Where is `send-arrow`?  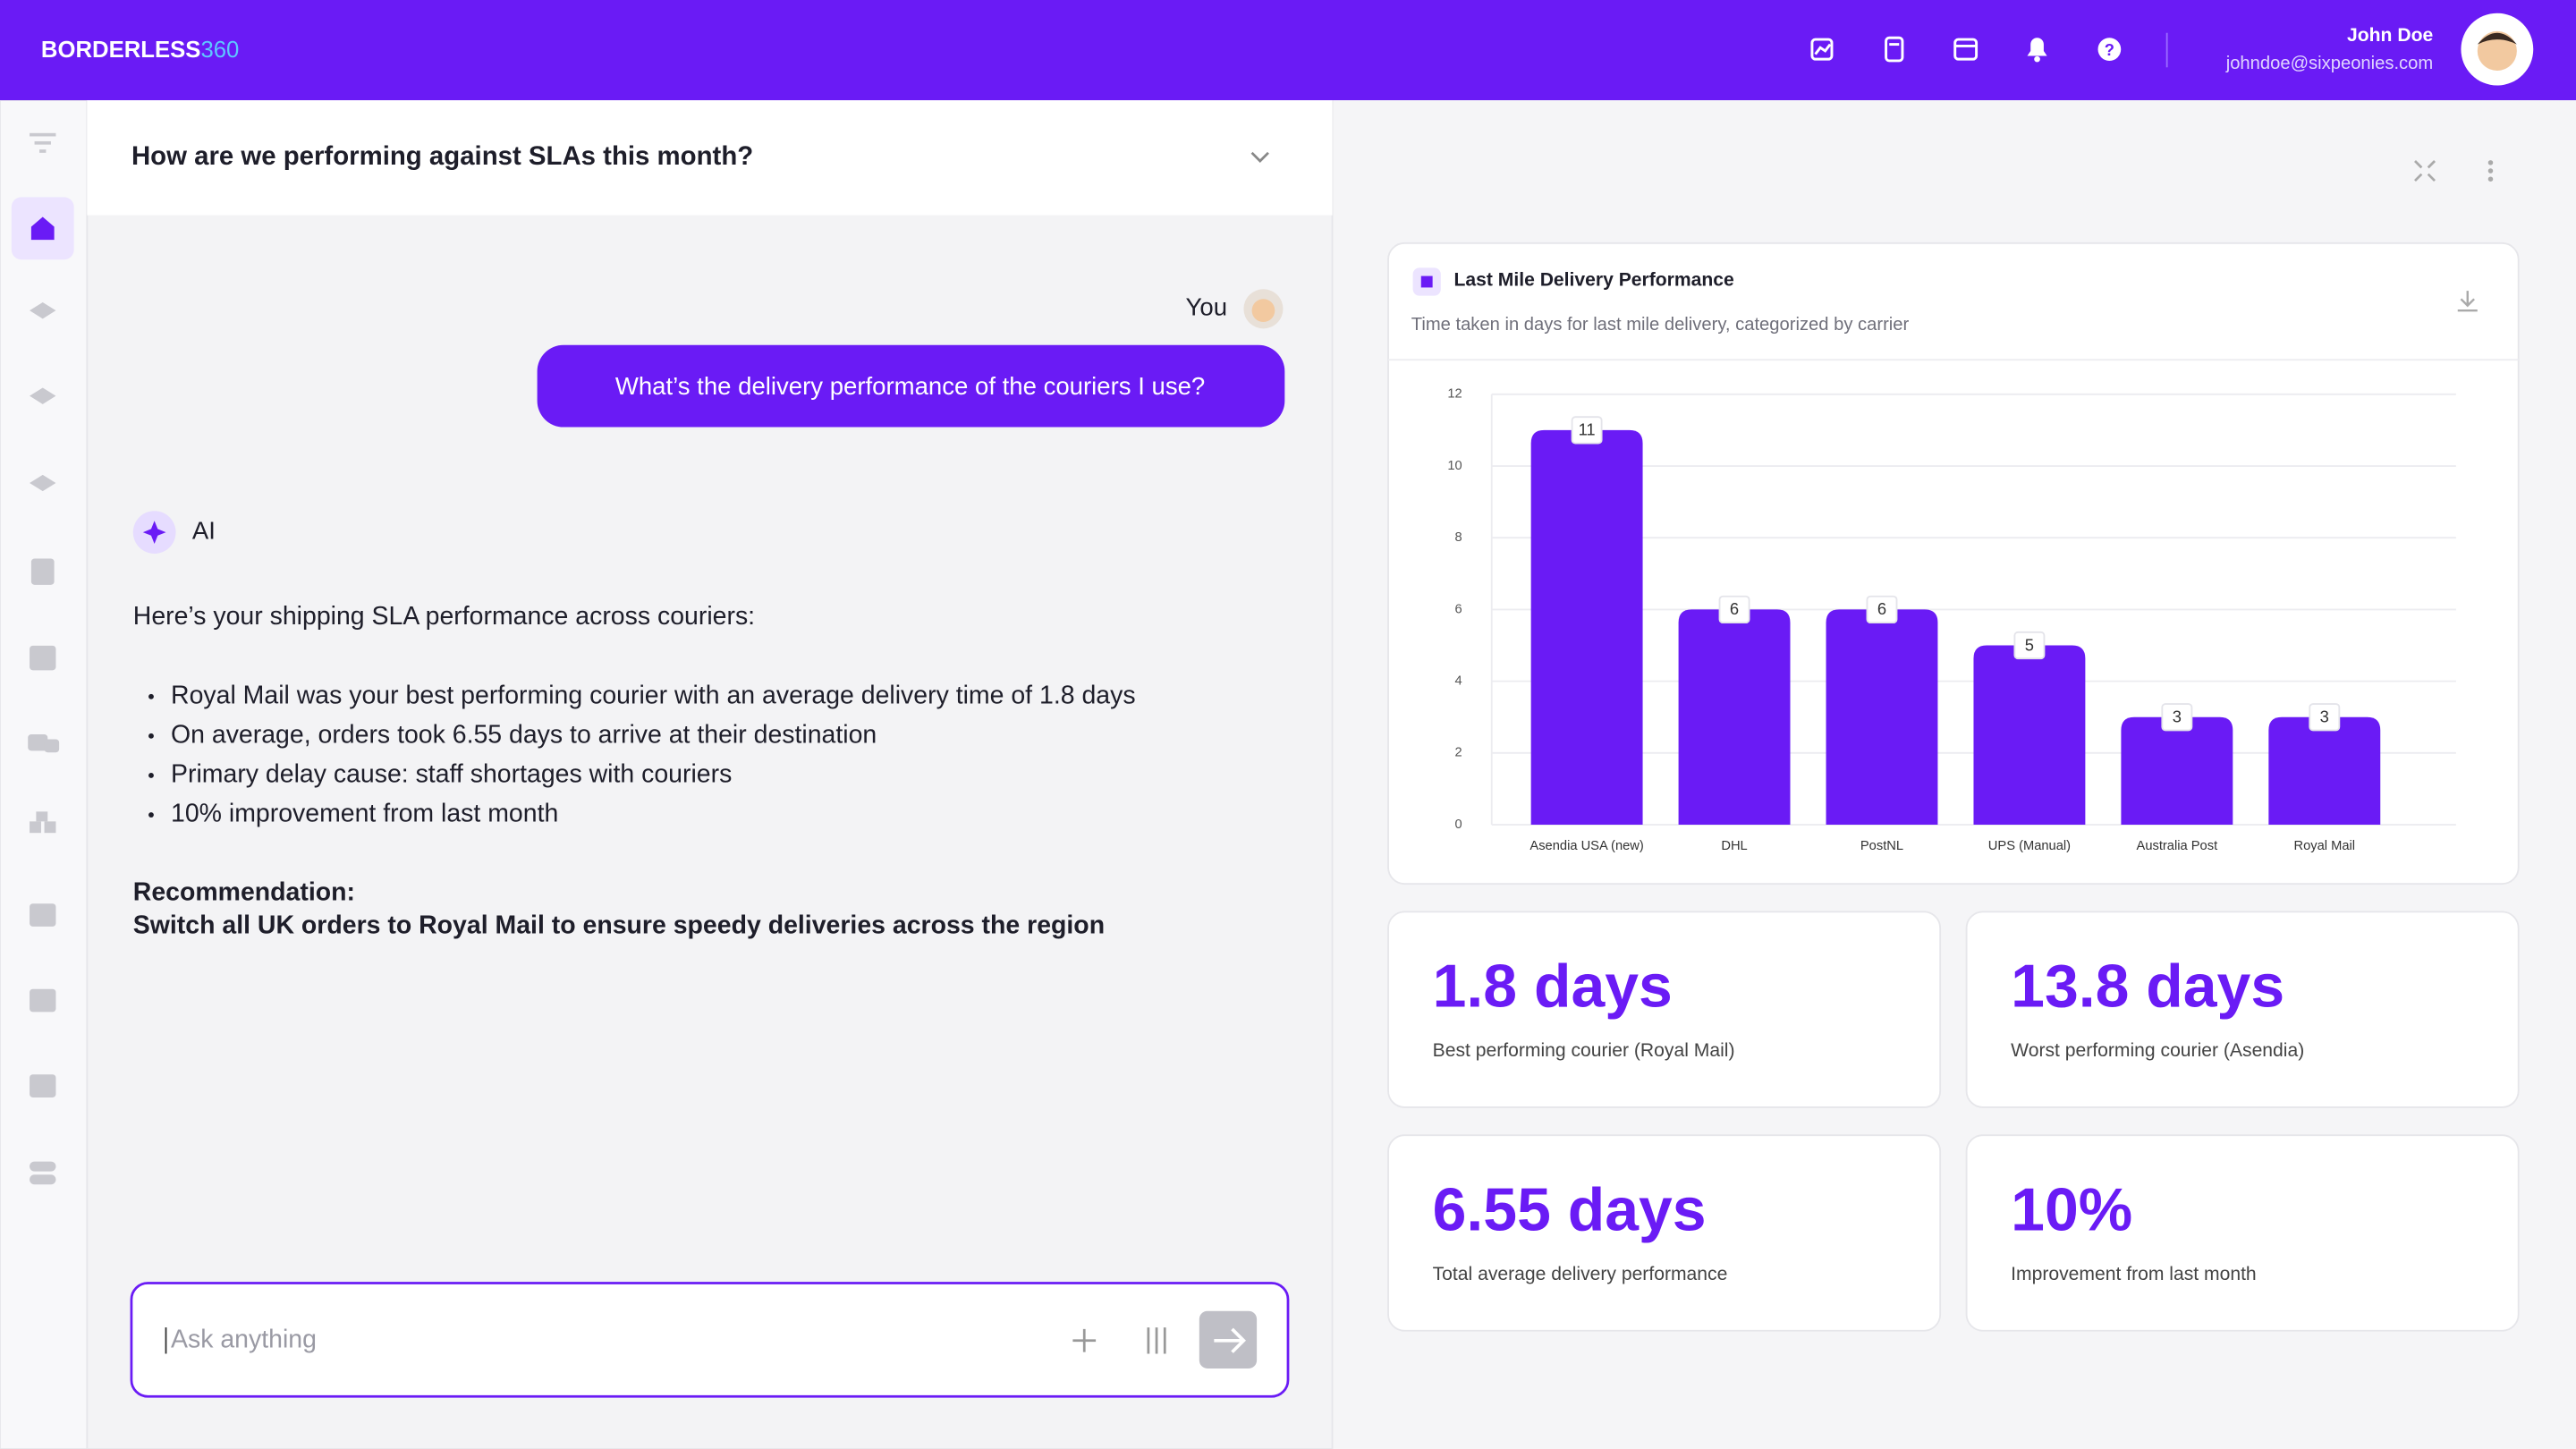 send-arrow is located at coordinates (1230, 1340).